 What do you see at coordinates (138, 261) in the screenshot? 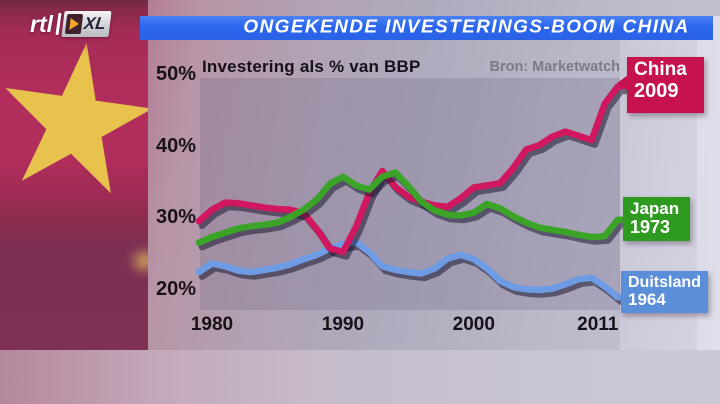
I see `flag-star-glow` at bounding box center [138, 261].